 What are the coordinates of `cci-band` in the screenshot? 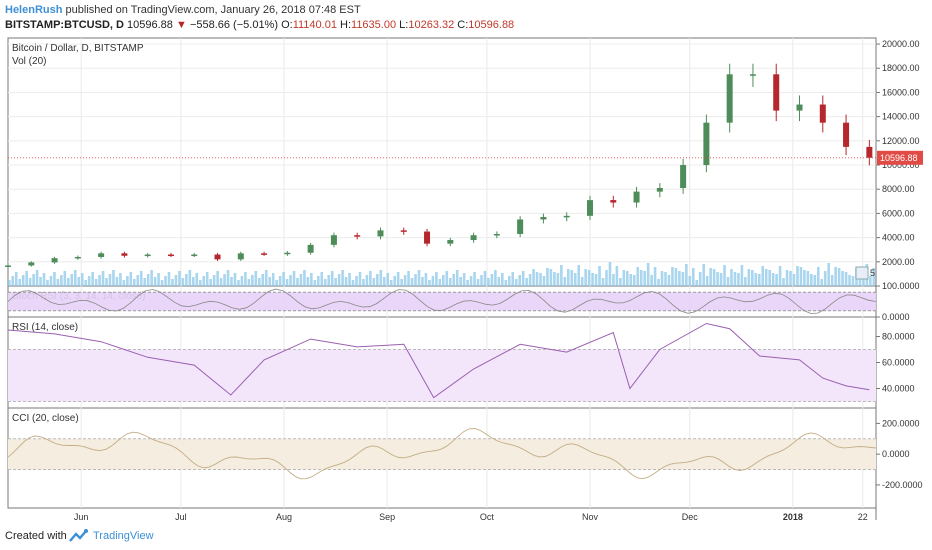 It's located at (442, 454).